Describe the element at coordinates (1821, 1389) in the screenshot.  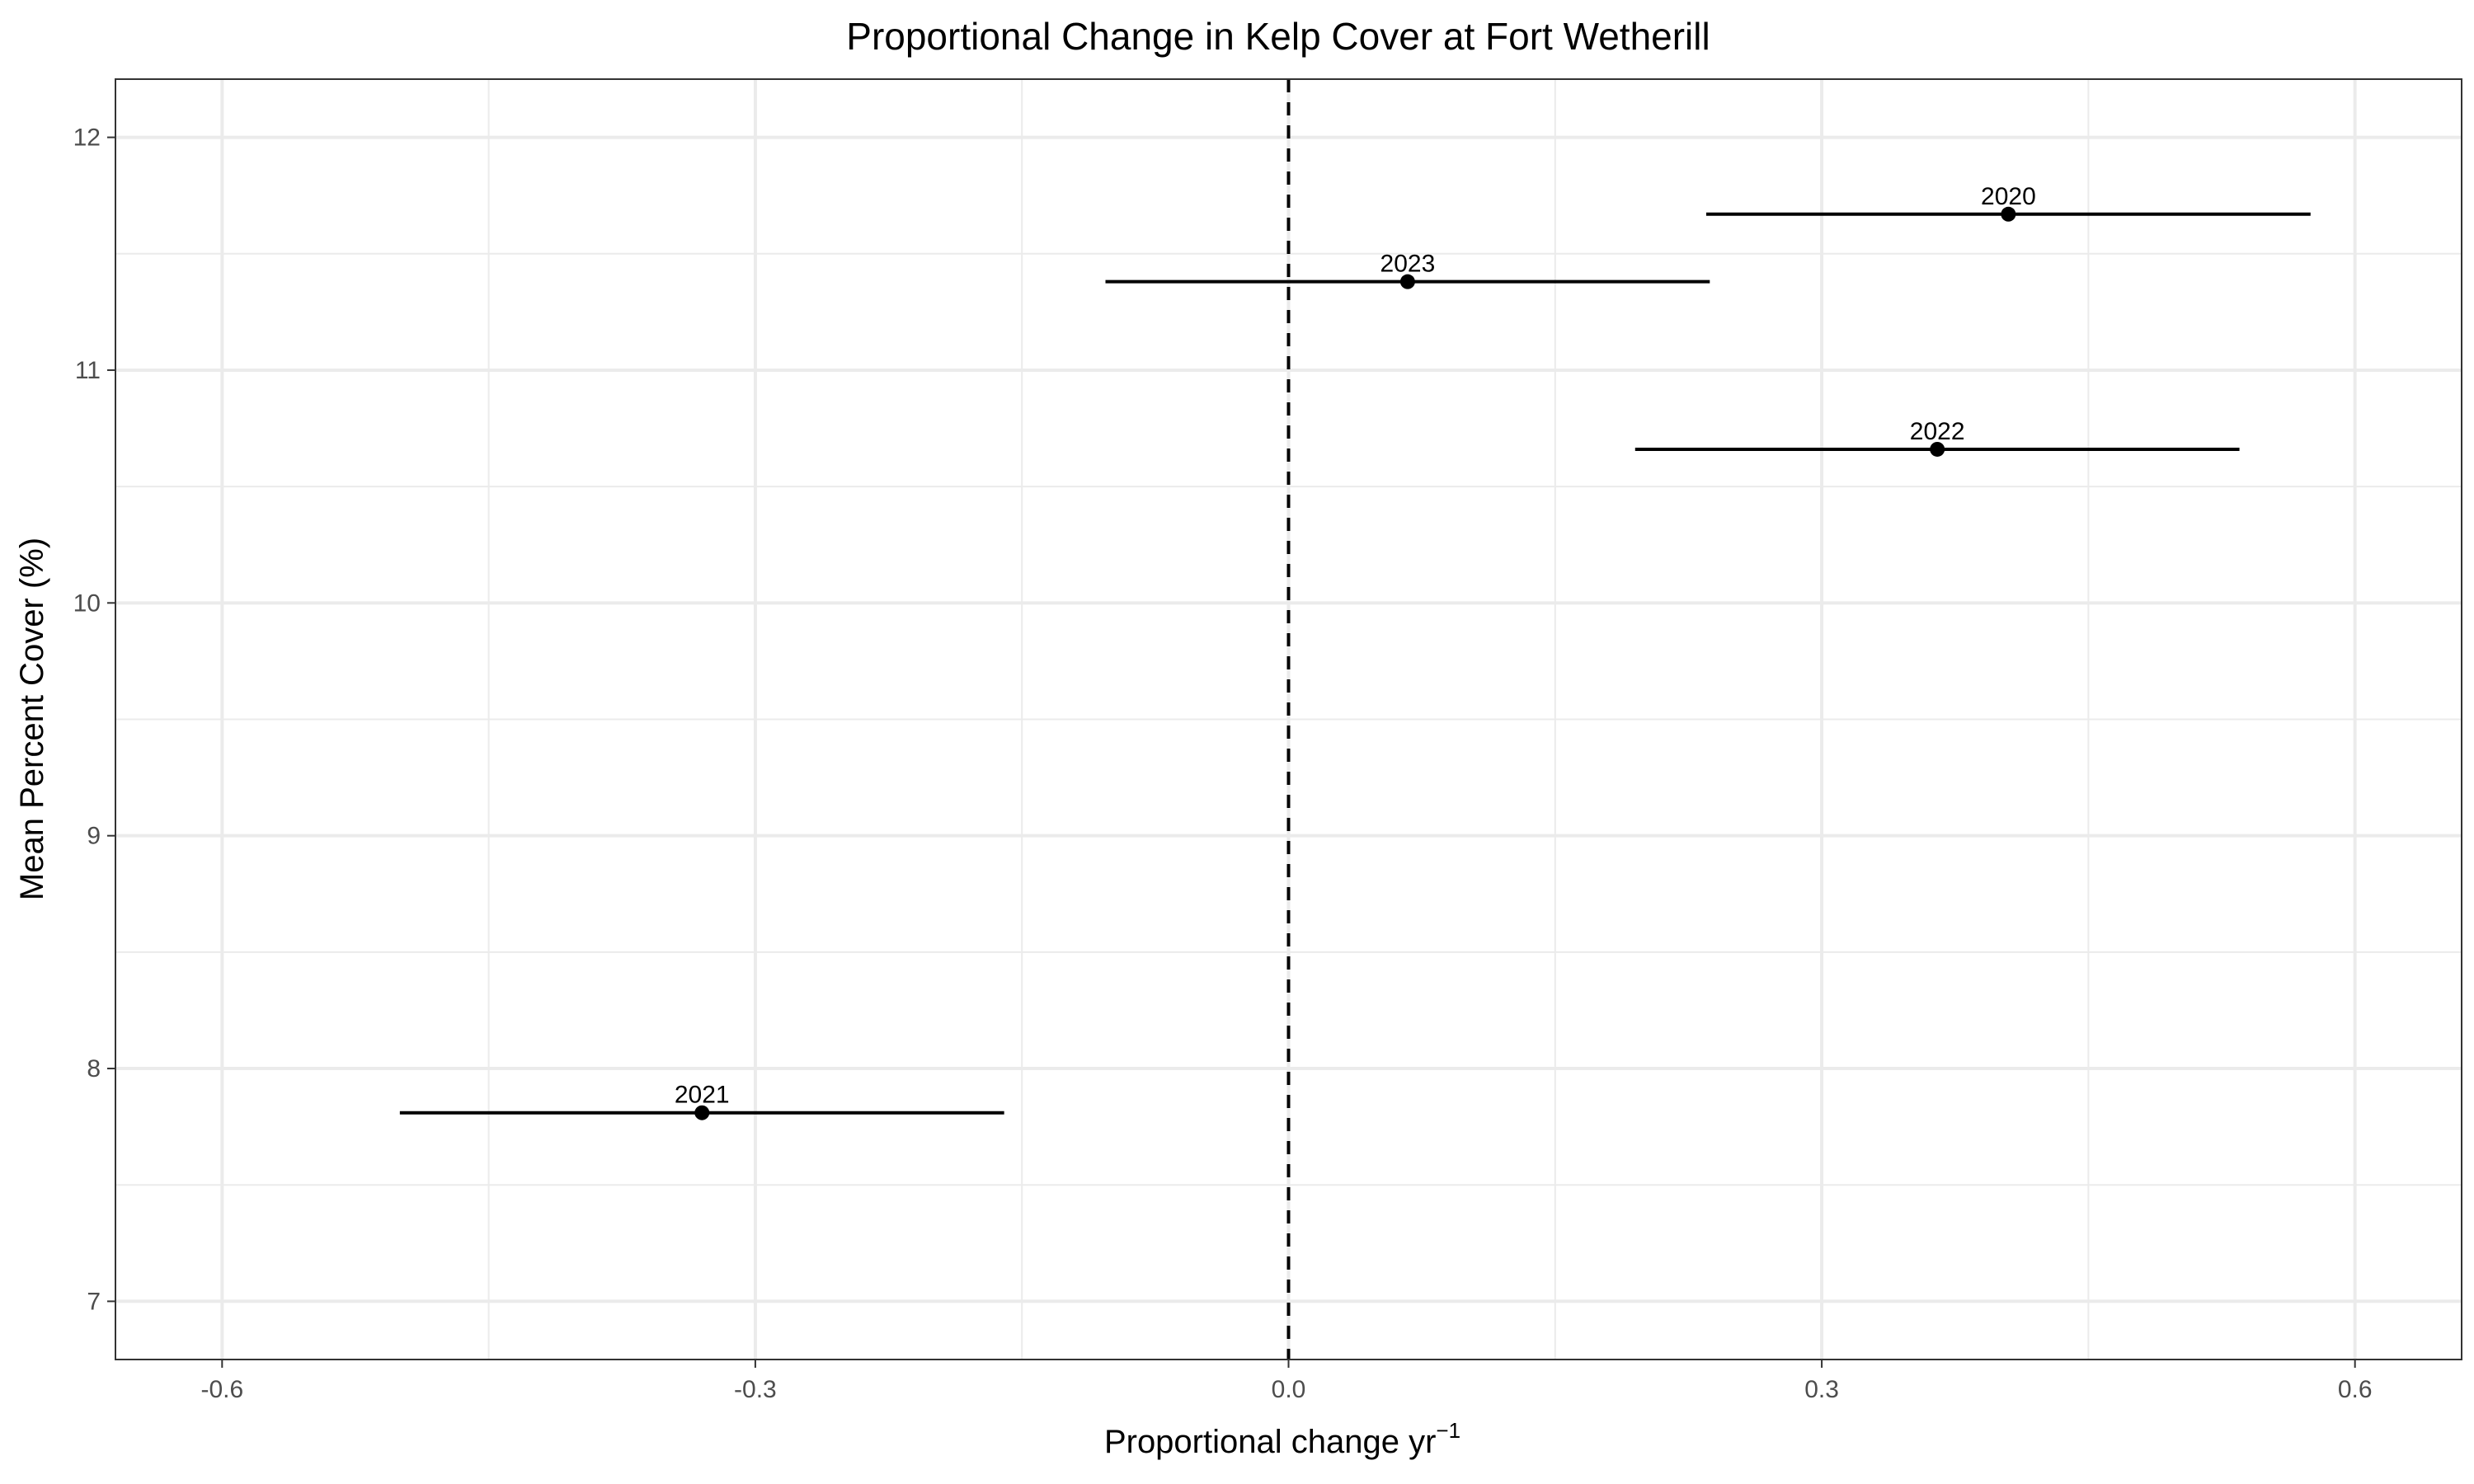
I see `x-tick-label: 0.3` at that location.